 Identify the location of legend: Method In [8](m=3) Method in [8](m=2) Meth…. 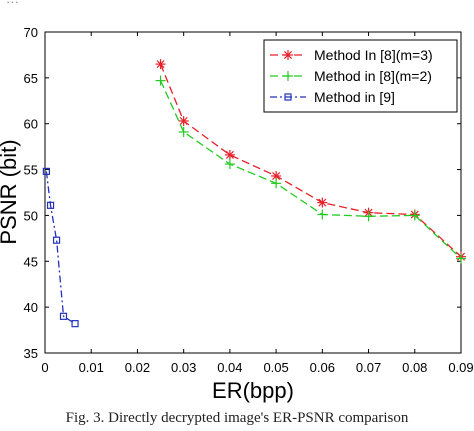
(360, 76).